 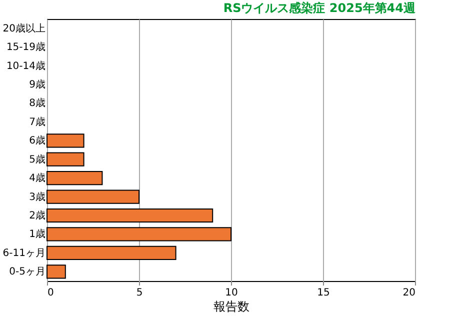 I want to click on y-tick-label: 10-14歳, so click(x=26, y=66).